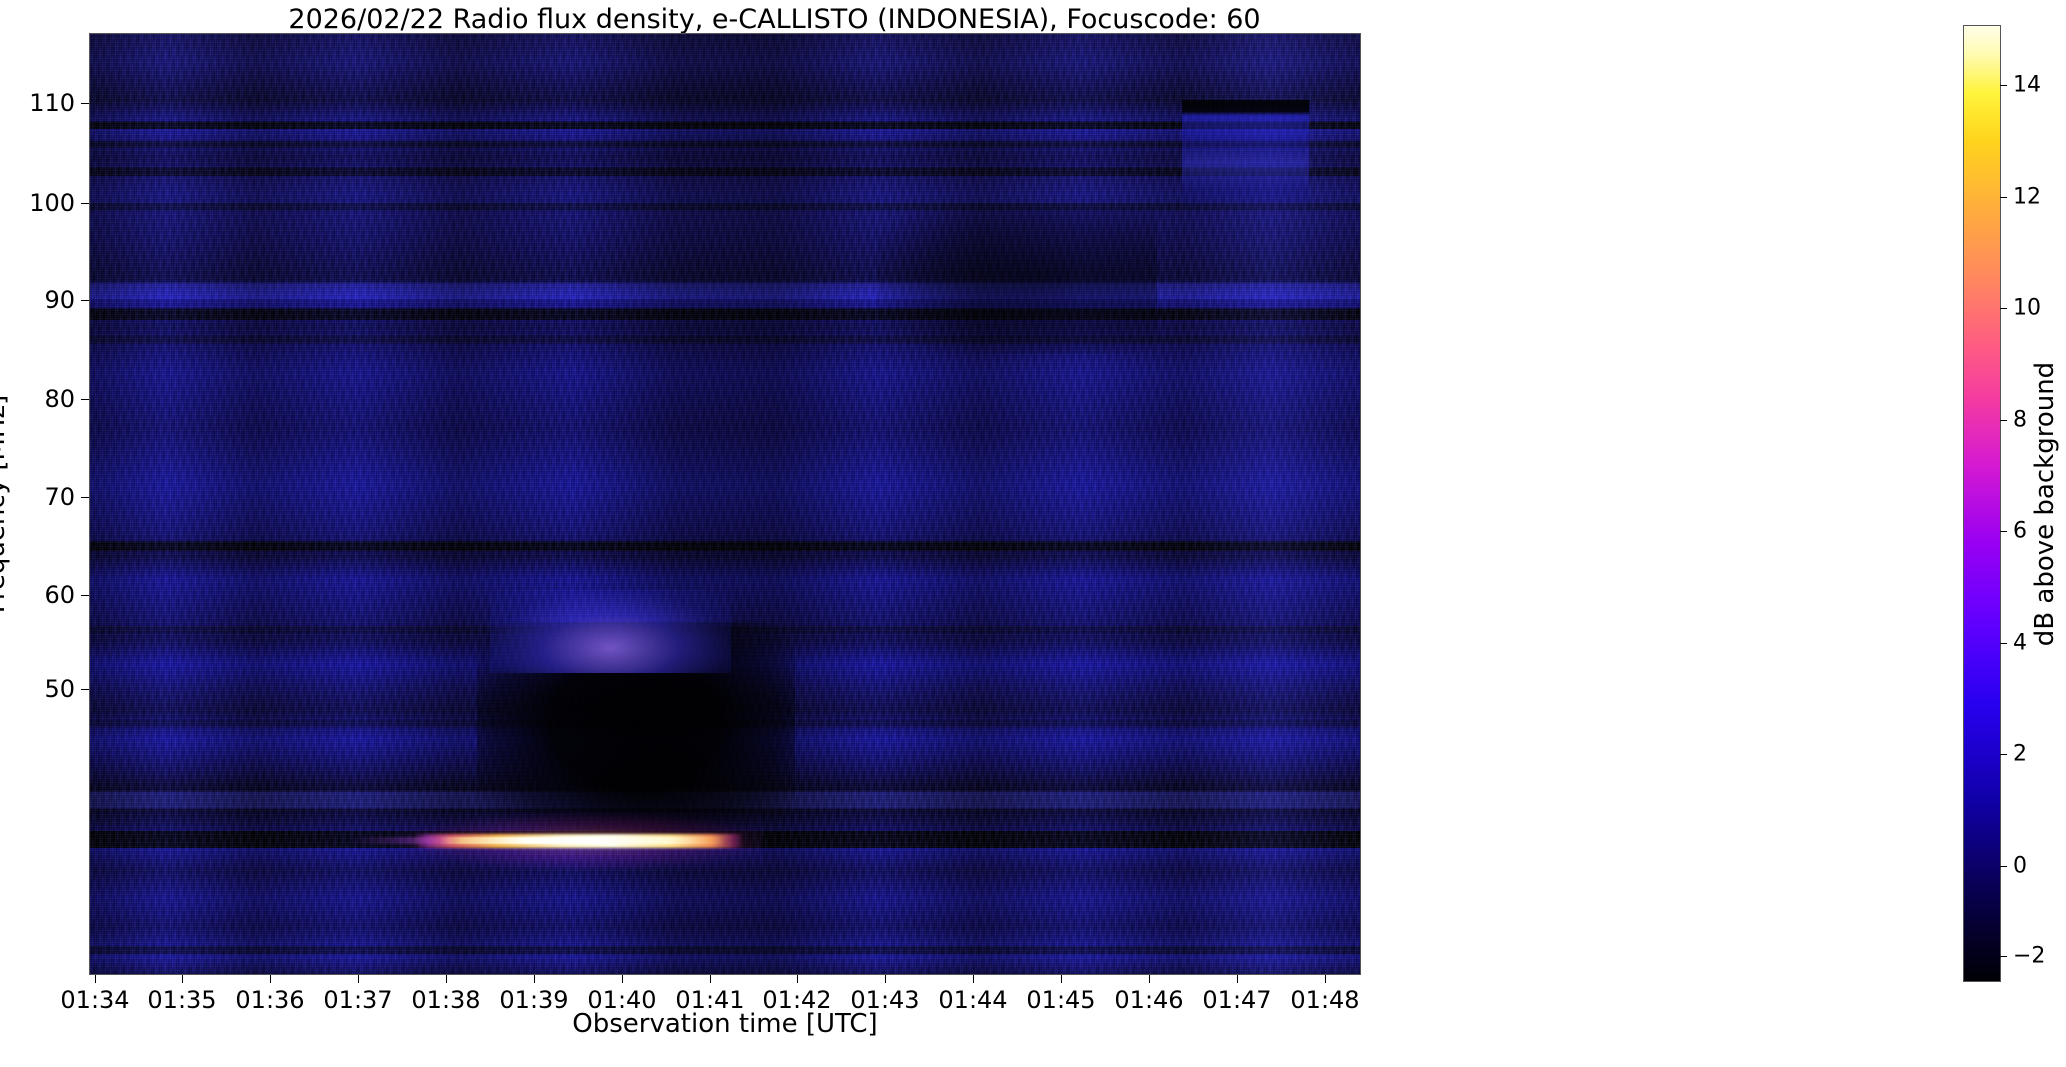 This screenshot has height=1067, width=2066. What do you see at coordinates (2020, 866) in the screenshot?
I see `colorbar-tick-label: 0` at bounding box center [2020, 866].